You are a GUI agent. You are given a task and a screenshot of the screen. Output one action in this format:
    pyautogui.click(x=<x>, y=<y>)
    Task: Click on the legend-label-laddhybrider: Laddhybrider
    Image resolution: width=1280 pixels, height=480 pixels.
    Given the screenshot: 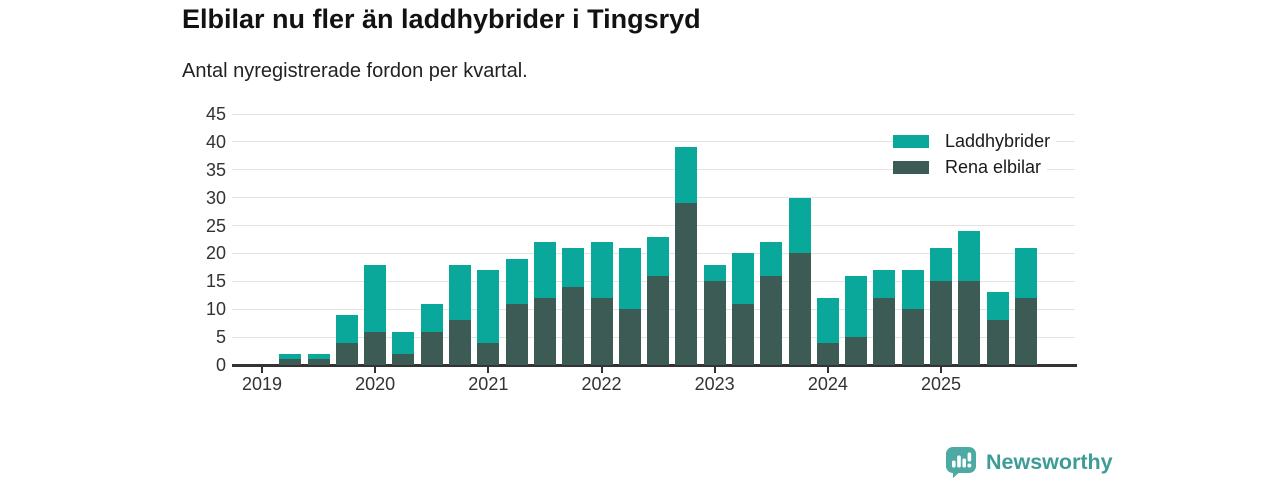 What is the action you would take?
    pyautogui.click(x=998, y=140)
    